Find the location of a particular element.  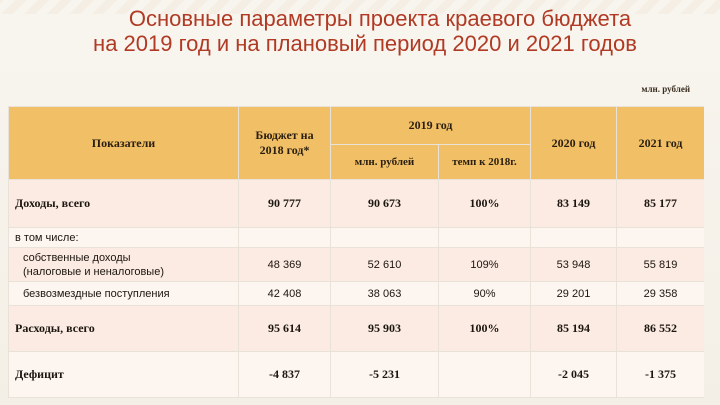

cell-2021: 55 819 is located at coordinates (660, 264).